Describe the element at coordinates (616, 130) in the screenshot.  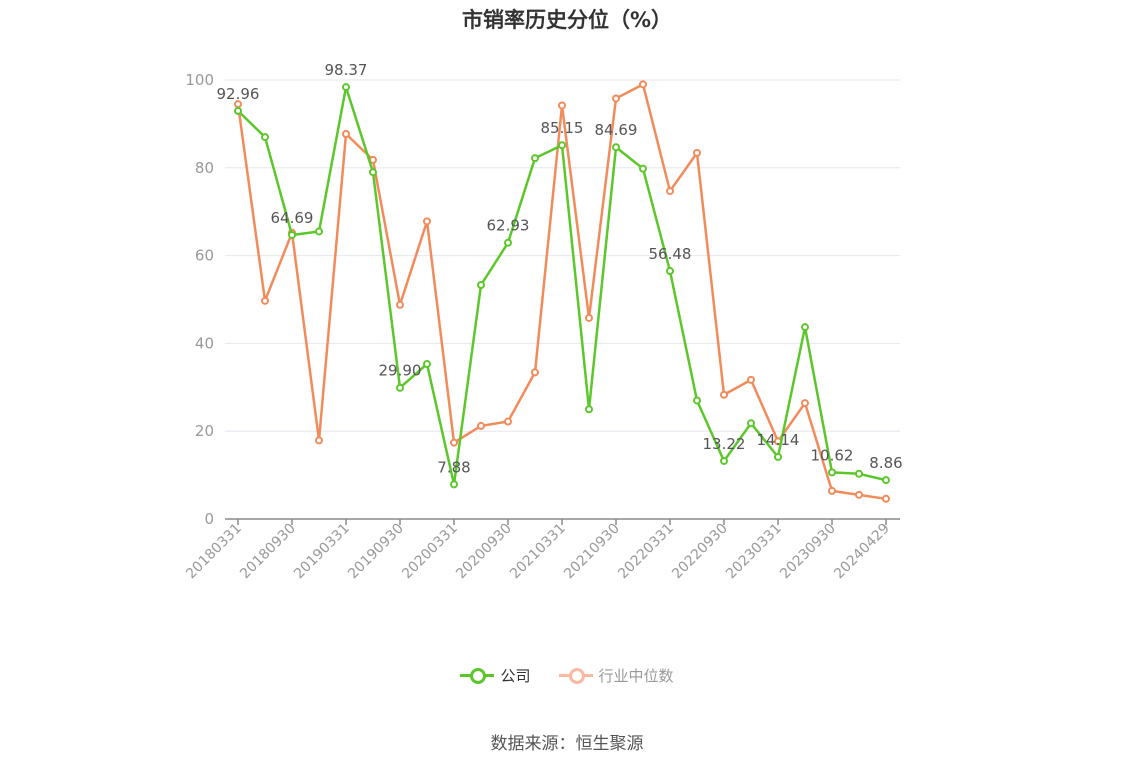
I see `data-label: 84.69` at that location.